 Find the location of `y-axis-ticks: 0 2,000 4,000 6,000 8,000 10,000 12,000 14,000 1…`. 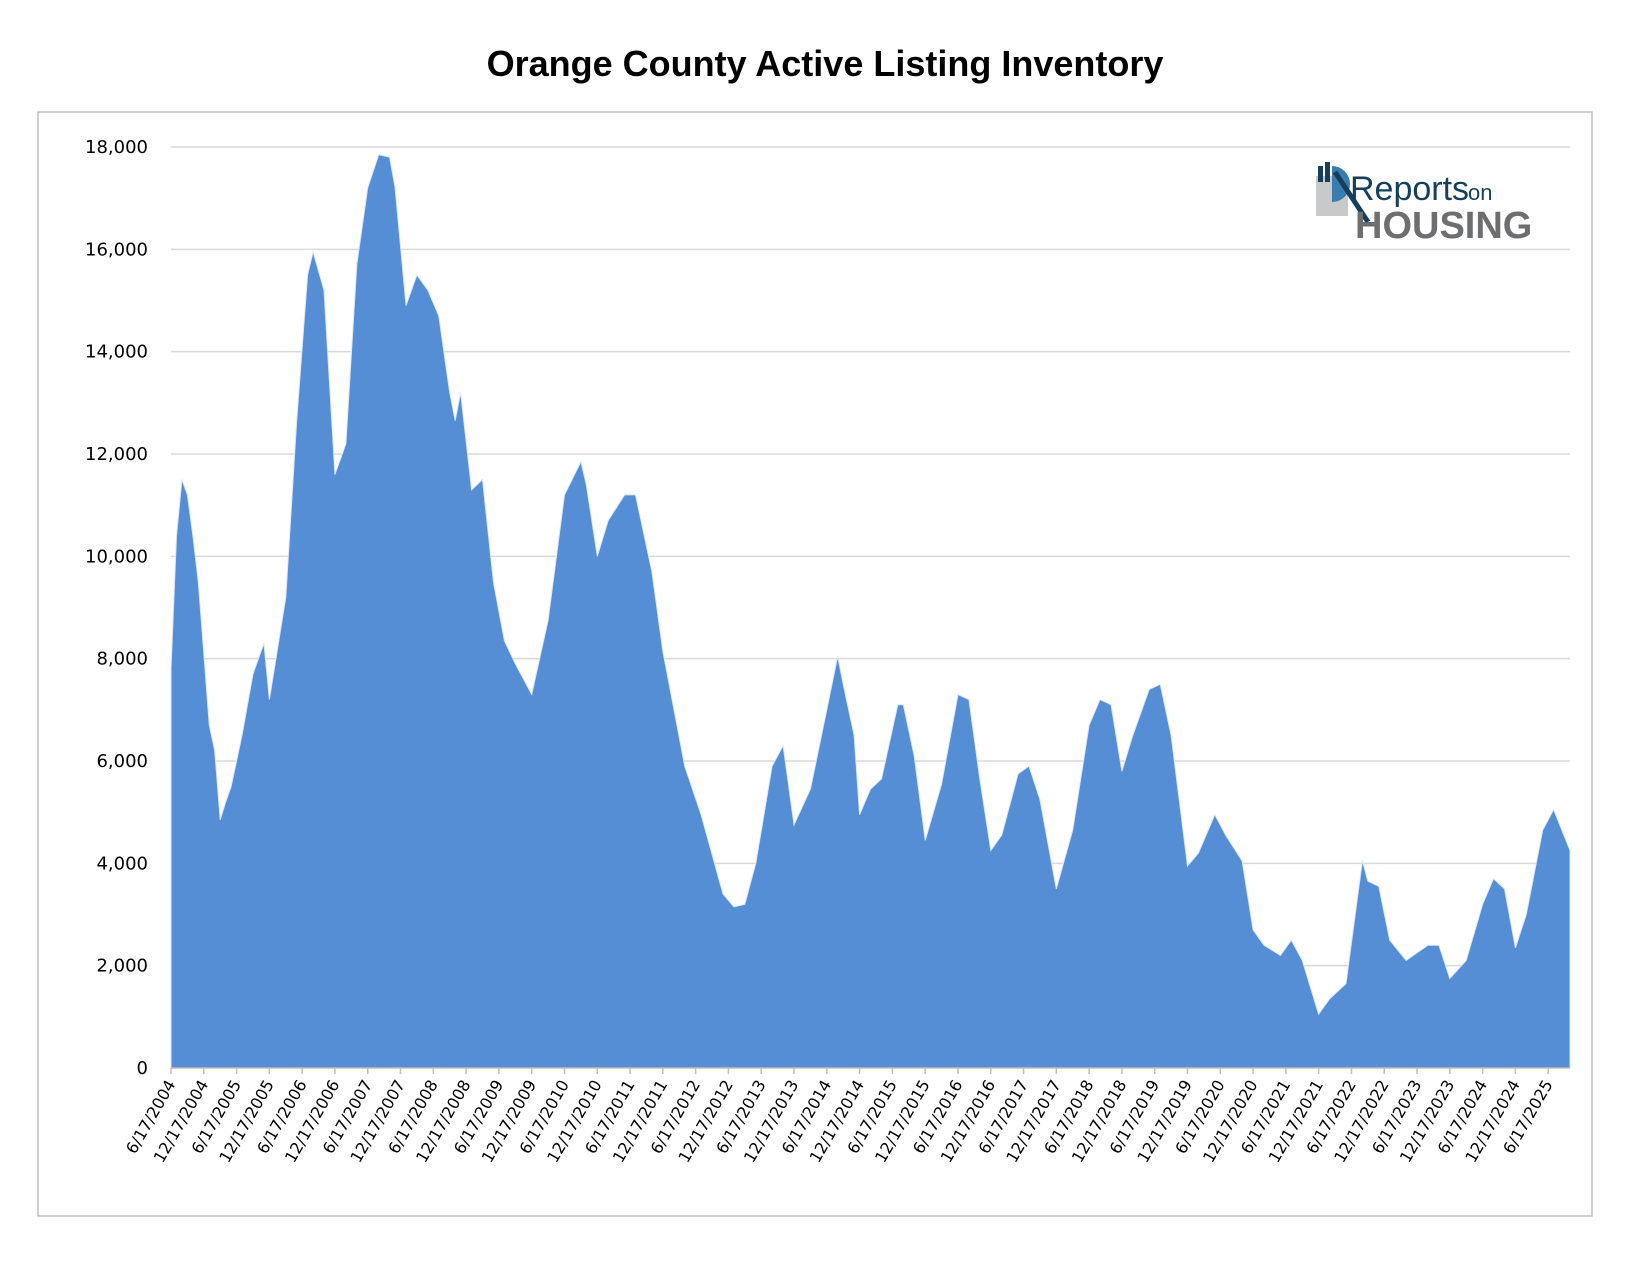

y-axis-ticks: 0 2,000 4,000 6,000 8,000 10,000 12,000 14,000 1… is located at coordinates (116, 608).